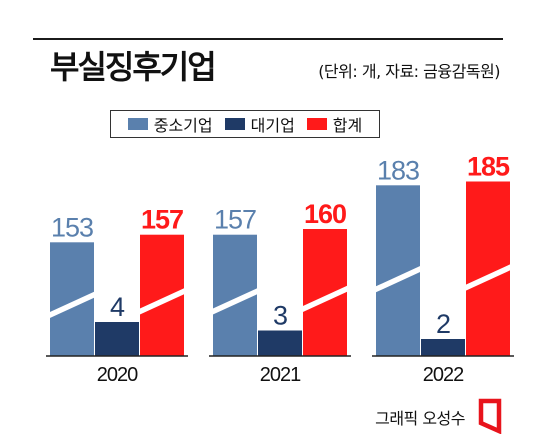  I want to click on chart-title: 부실징후기업, so click(133, 67).